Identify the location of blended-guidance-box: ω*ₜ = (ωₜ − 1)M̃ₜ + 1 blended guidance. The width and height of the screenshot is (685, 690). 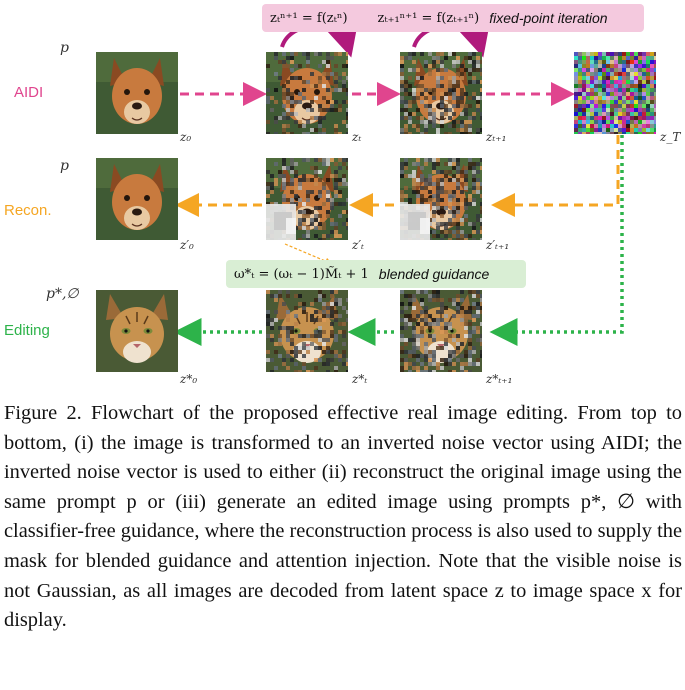
(376, 274).